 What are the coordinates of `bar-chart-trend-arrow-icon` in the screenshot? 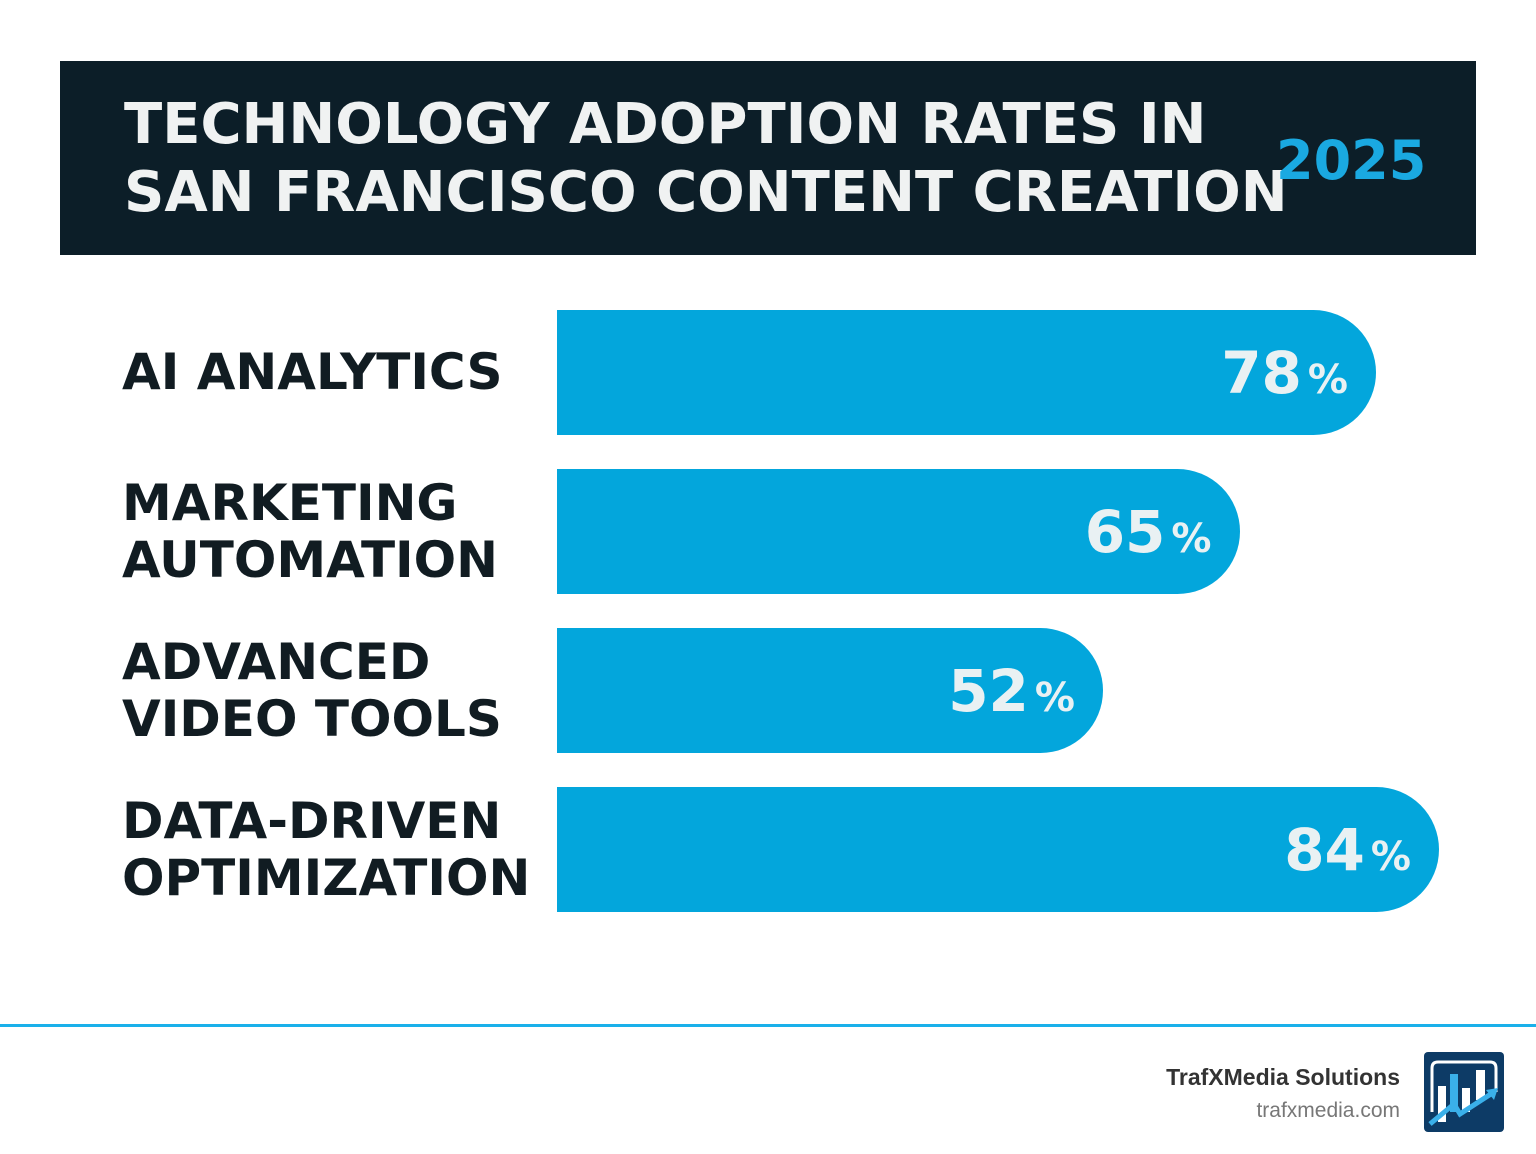 It's located at (1464, 1092).